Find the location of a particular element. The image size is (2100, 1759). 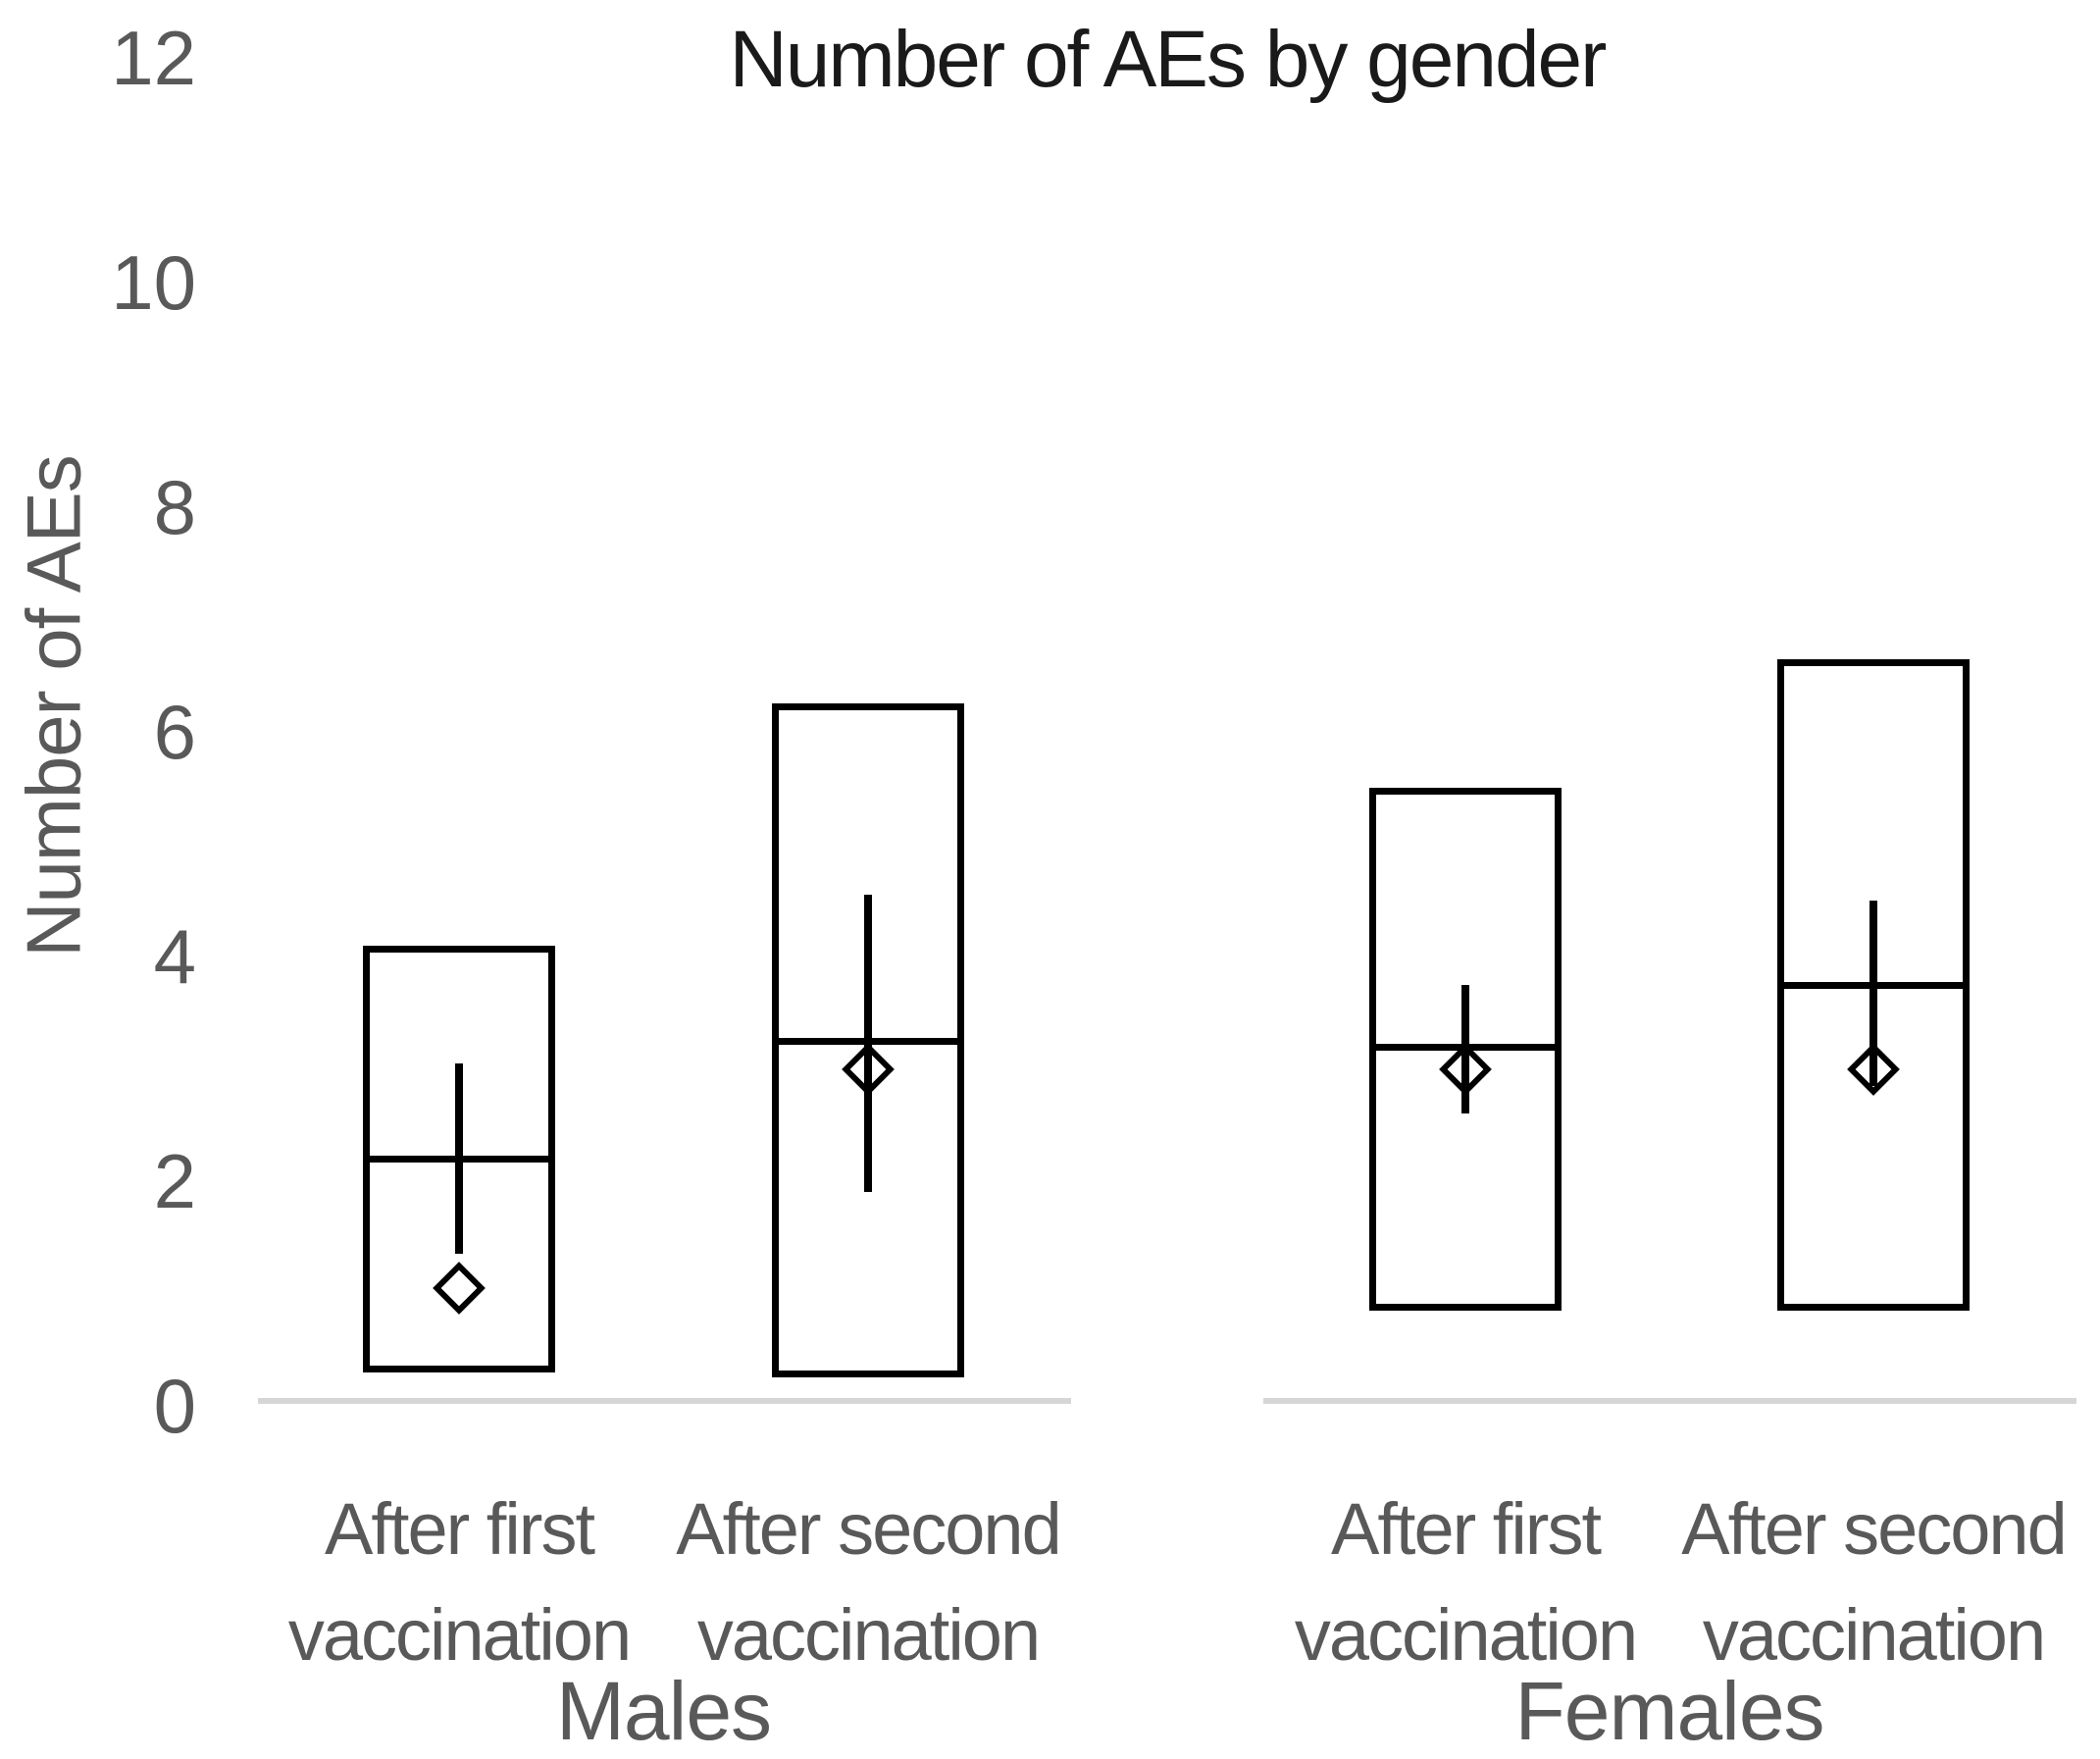

y-tick-label: 4 is located at coordinates (175, 956).